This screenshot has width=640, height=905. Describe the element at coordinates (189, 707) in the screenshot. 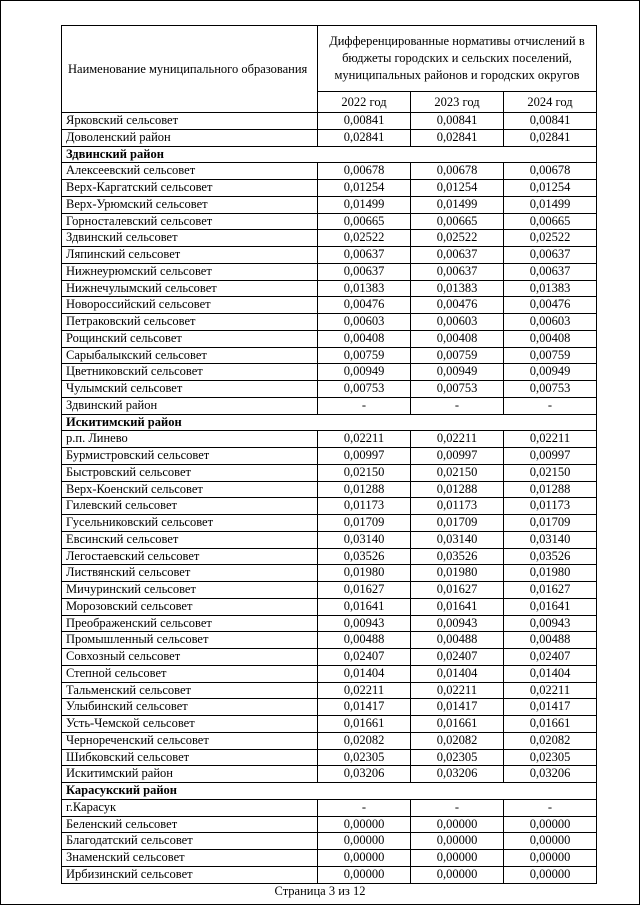

I see `municipality-name: Улыбинский сельсовет` at that location.